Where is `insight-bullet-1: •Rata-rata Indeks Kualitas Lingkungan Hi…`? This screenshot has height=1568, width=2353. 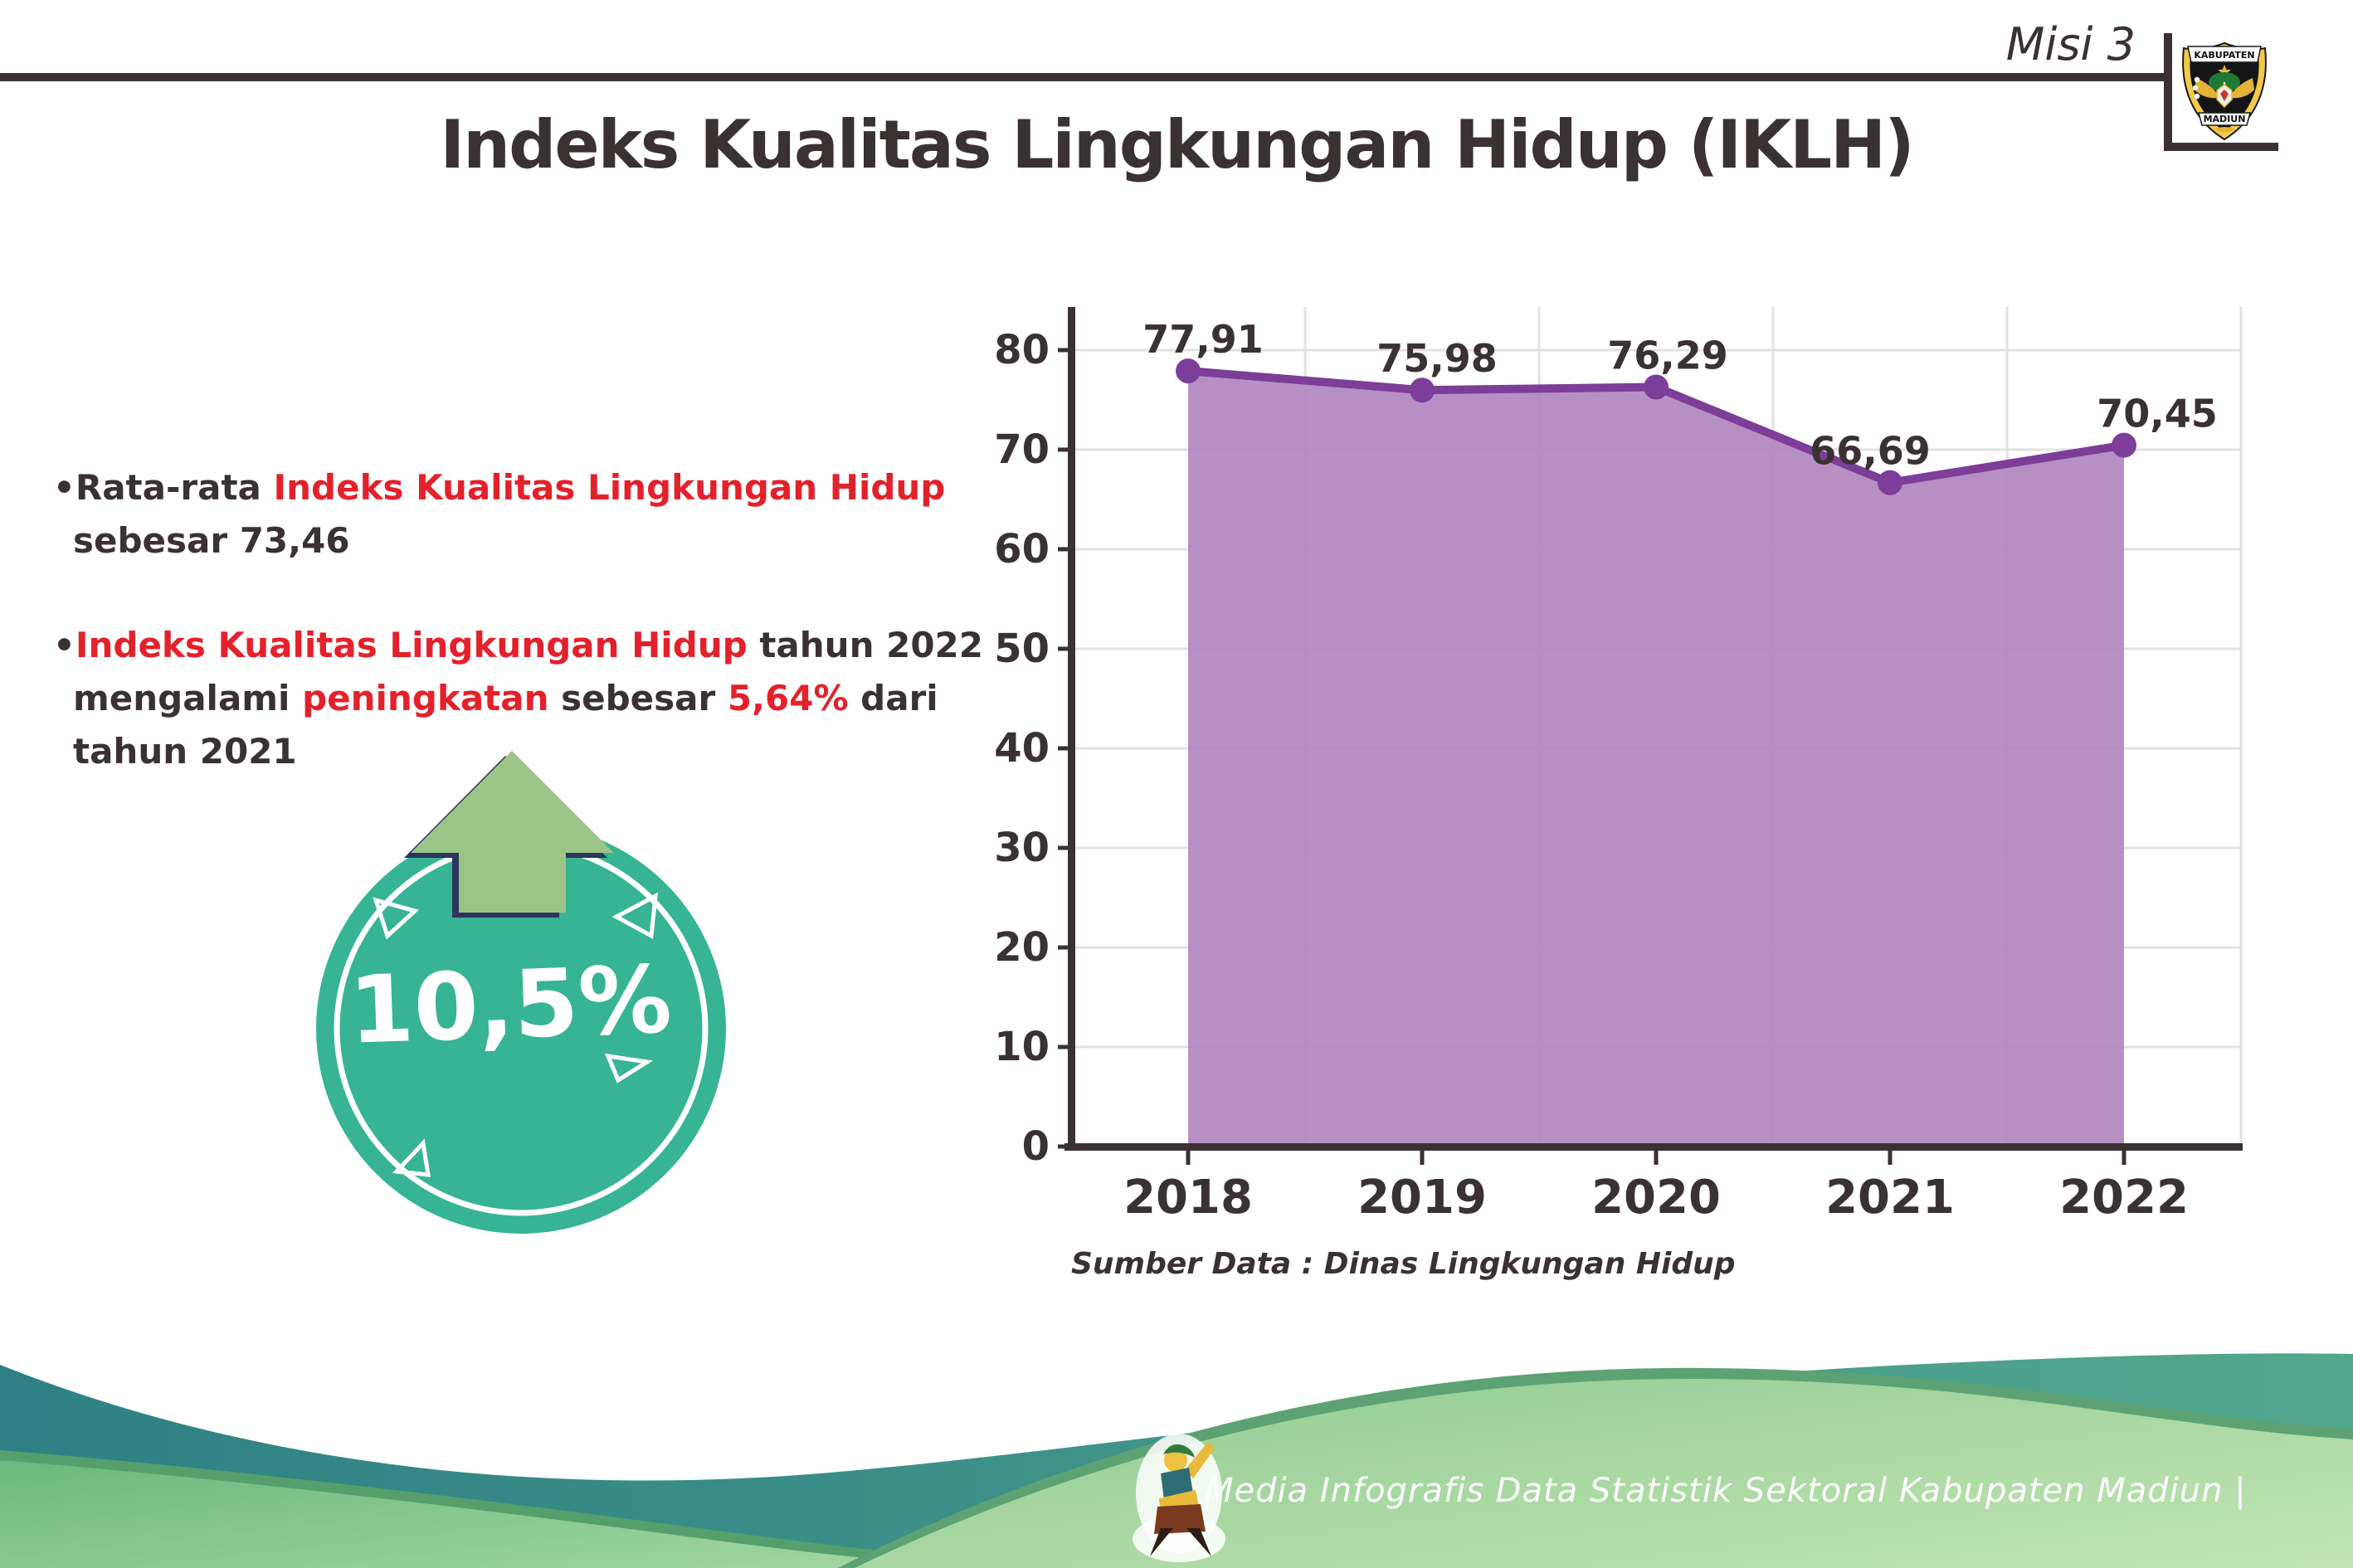
insight-bullet-1: •Rata-rata Indeks Kualitas Lingkungan Hi… is located at coordinates (534, 514).